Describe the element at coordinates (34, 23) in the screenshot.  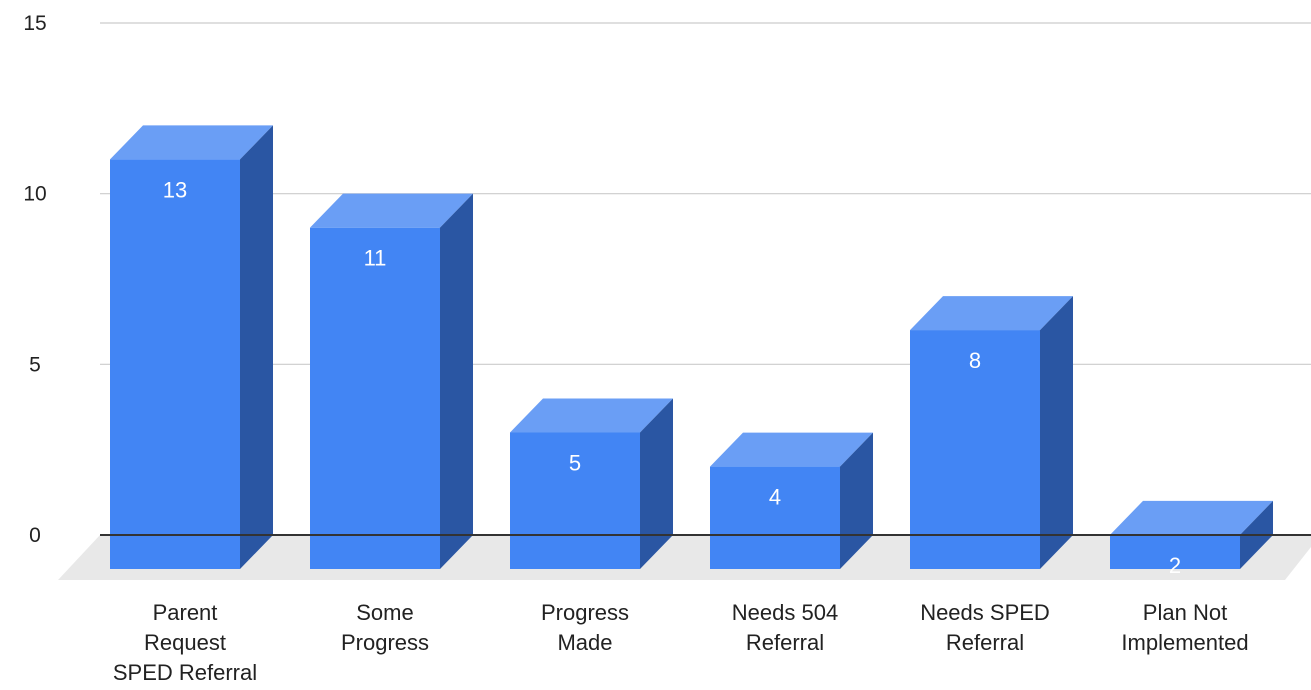
I see `y-tick-label: 15` at that location.